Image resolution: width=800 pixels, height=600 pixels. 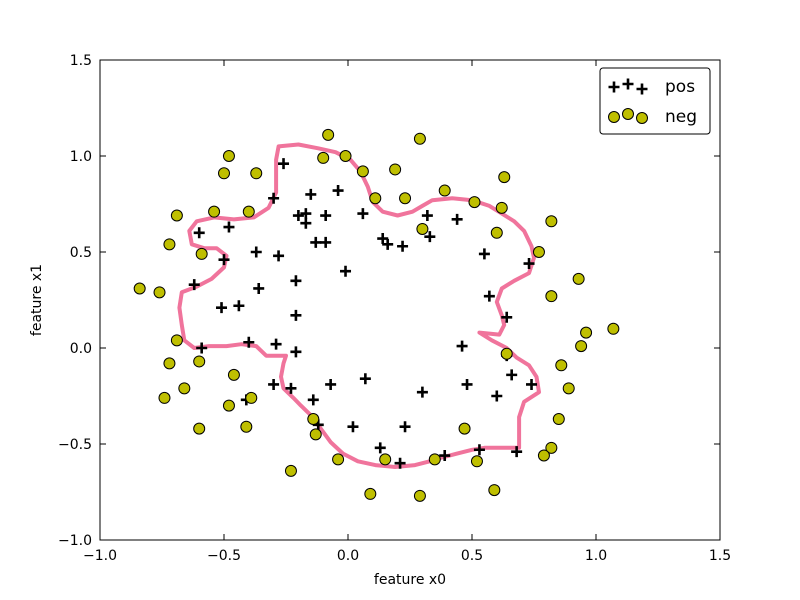 What do you see at coordinates (655, 101) in the screenshot?
I see `legend: pos neg` at bounding box center [655, 101].